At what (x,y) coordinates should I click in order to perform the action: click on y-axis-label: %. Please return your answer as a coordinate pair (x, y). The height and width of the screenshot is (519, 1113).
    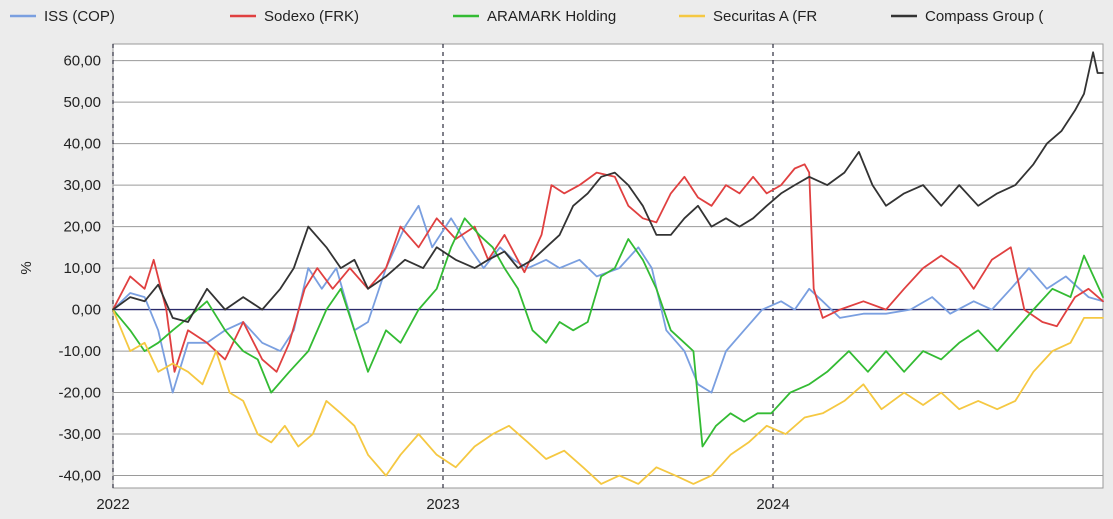
    Looking at the image, I should click on (26, 267).